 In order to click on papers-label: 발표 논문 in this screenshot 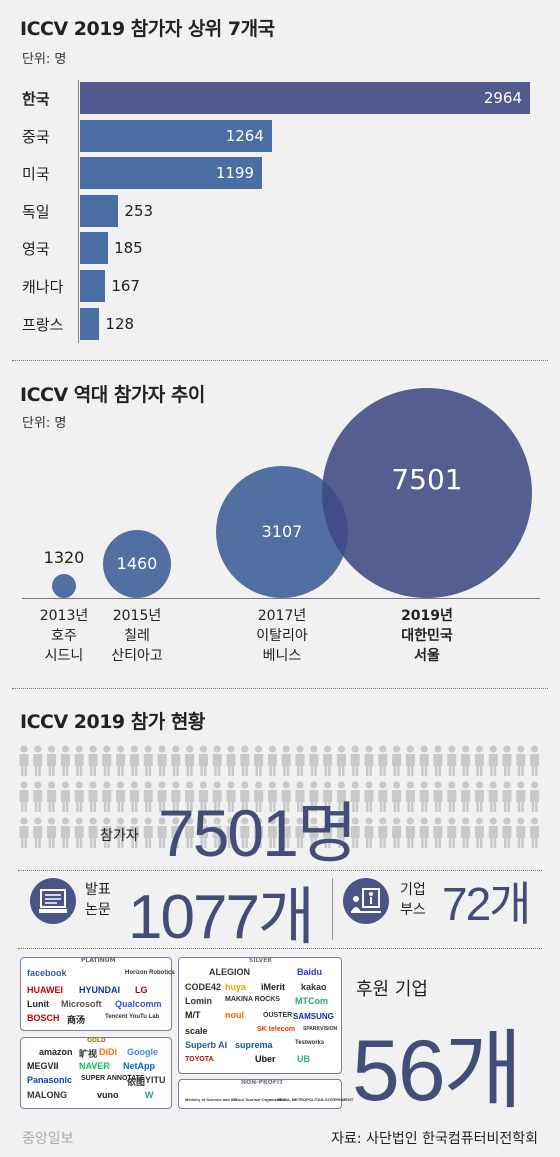, I will do `click(98, 900)`.